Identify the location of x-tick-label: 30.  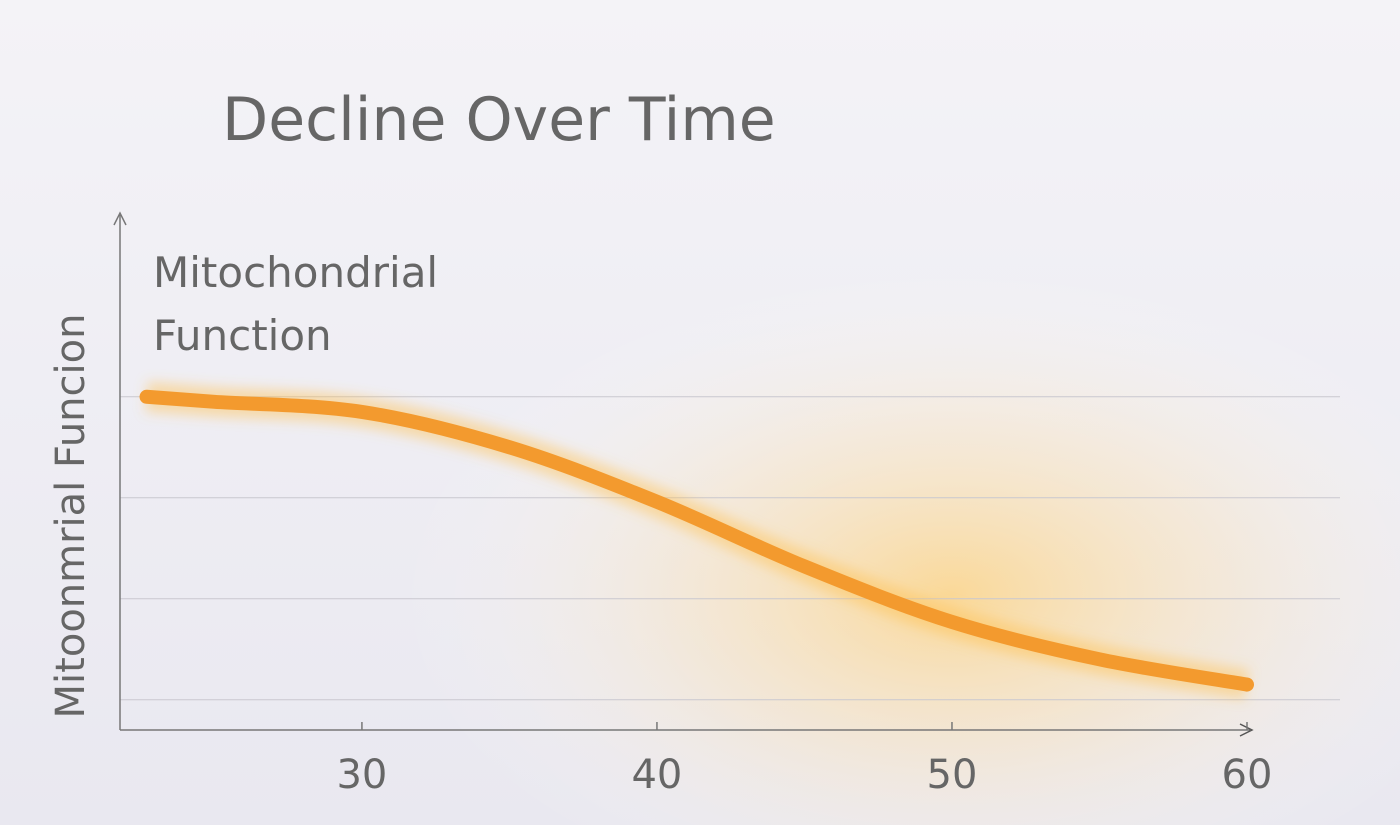
(361, 775).